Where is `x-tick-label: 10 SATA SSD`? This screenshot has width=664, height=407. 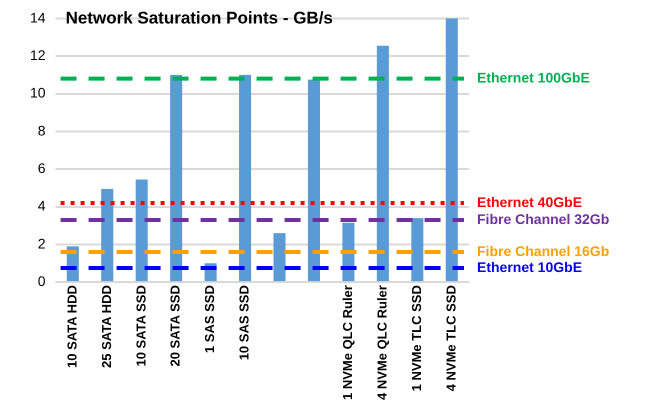 x-tick-label: 10 SATA SSD is located at coordinates (140, 326).